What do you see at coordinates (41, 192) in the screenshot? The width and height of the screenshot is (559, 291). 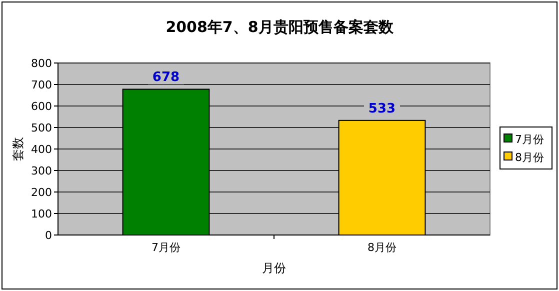 I see `y-tick-label: 200` at bounding box center [41, 192].